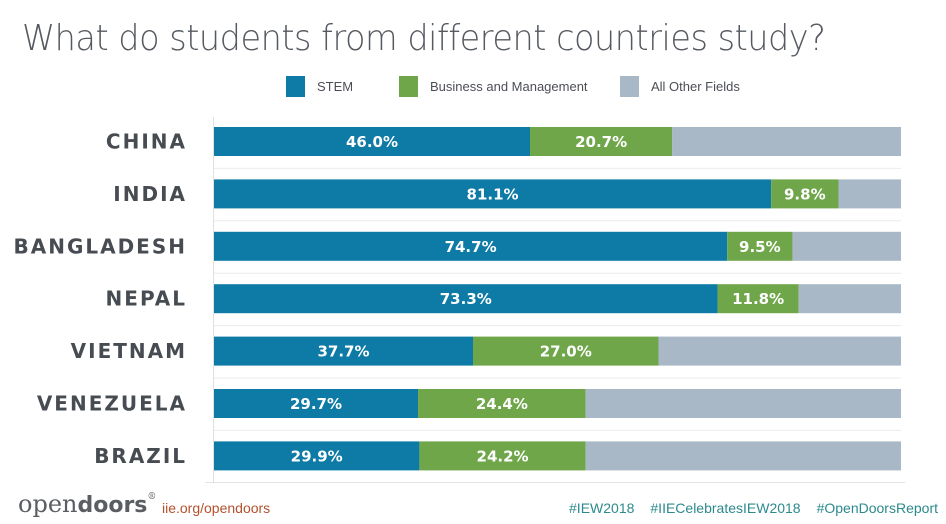 The width and height of the screenshot is (946, 524). What do you see at coordinates (877, 508) in the screenshot?
I see `hashtag: #OpenDoorsReport` at bounding box center [877, 508].